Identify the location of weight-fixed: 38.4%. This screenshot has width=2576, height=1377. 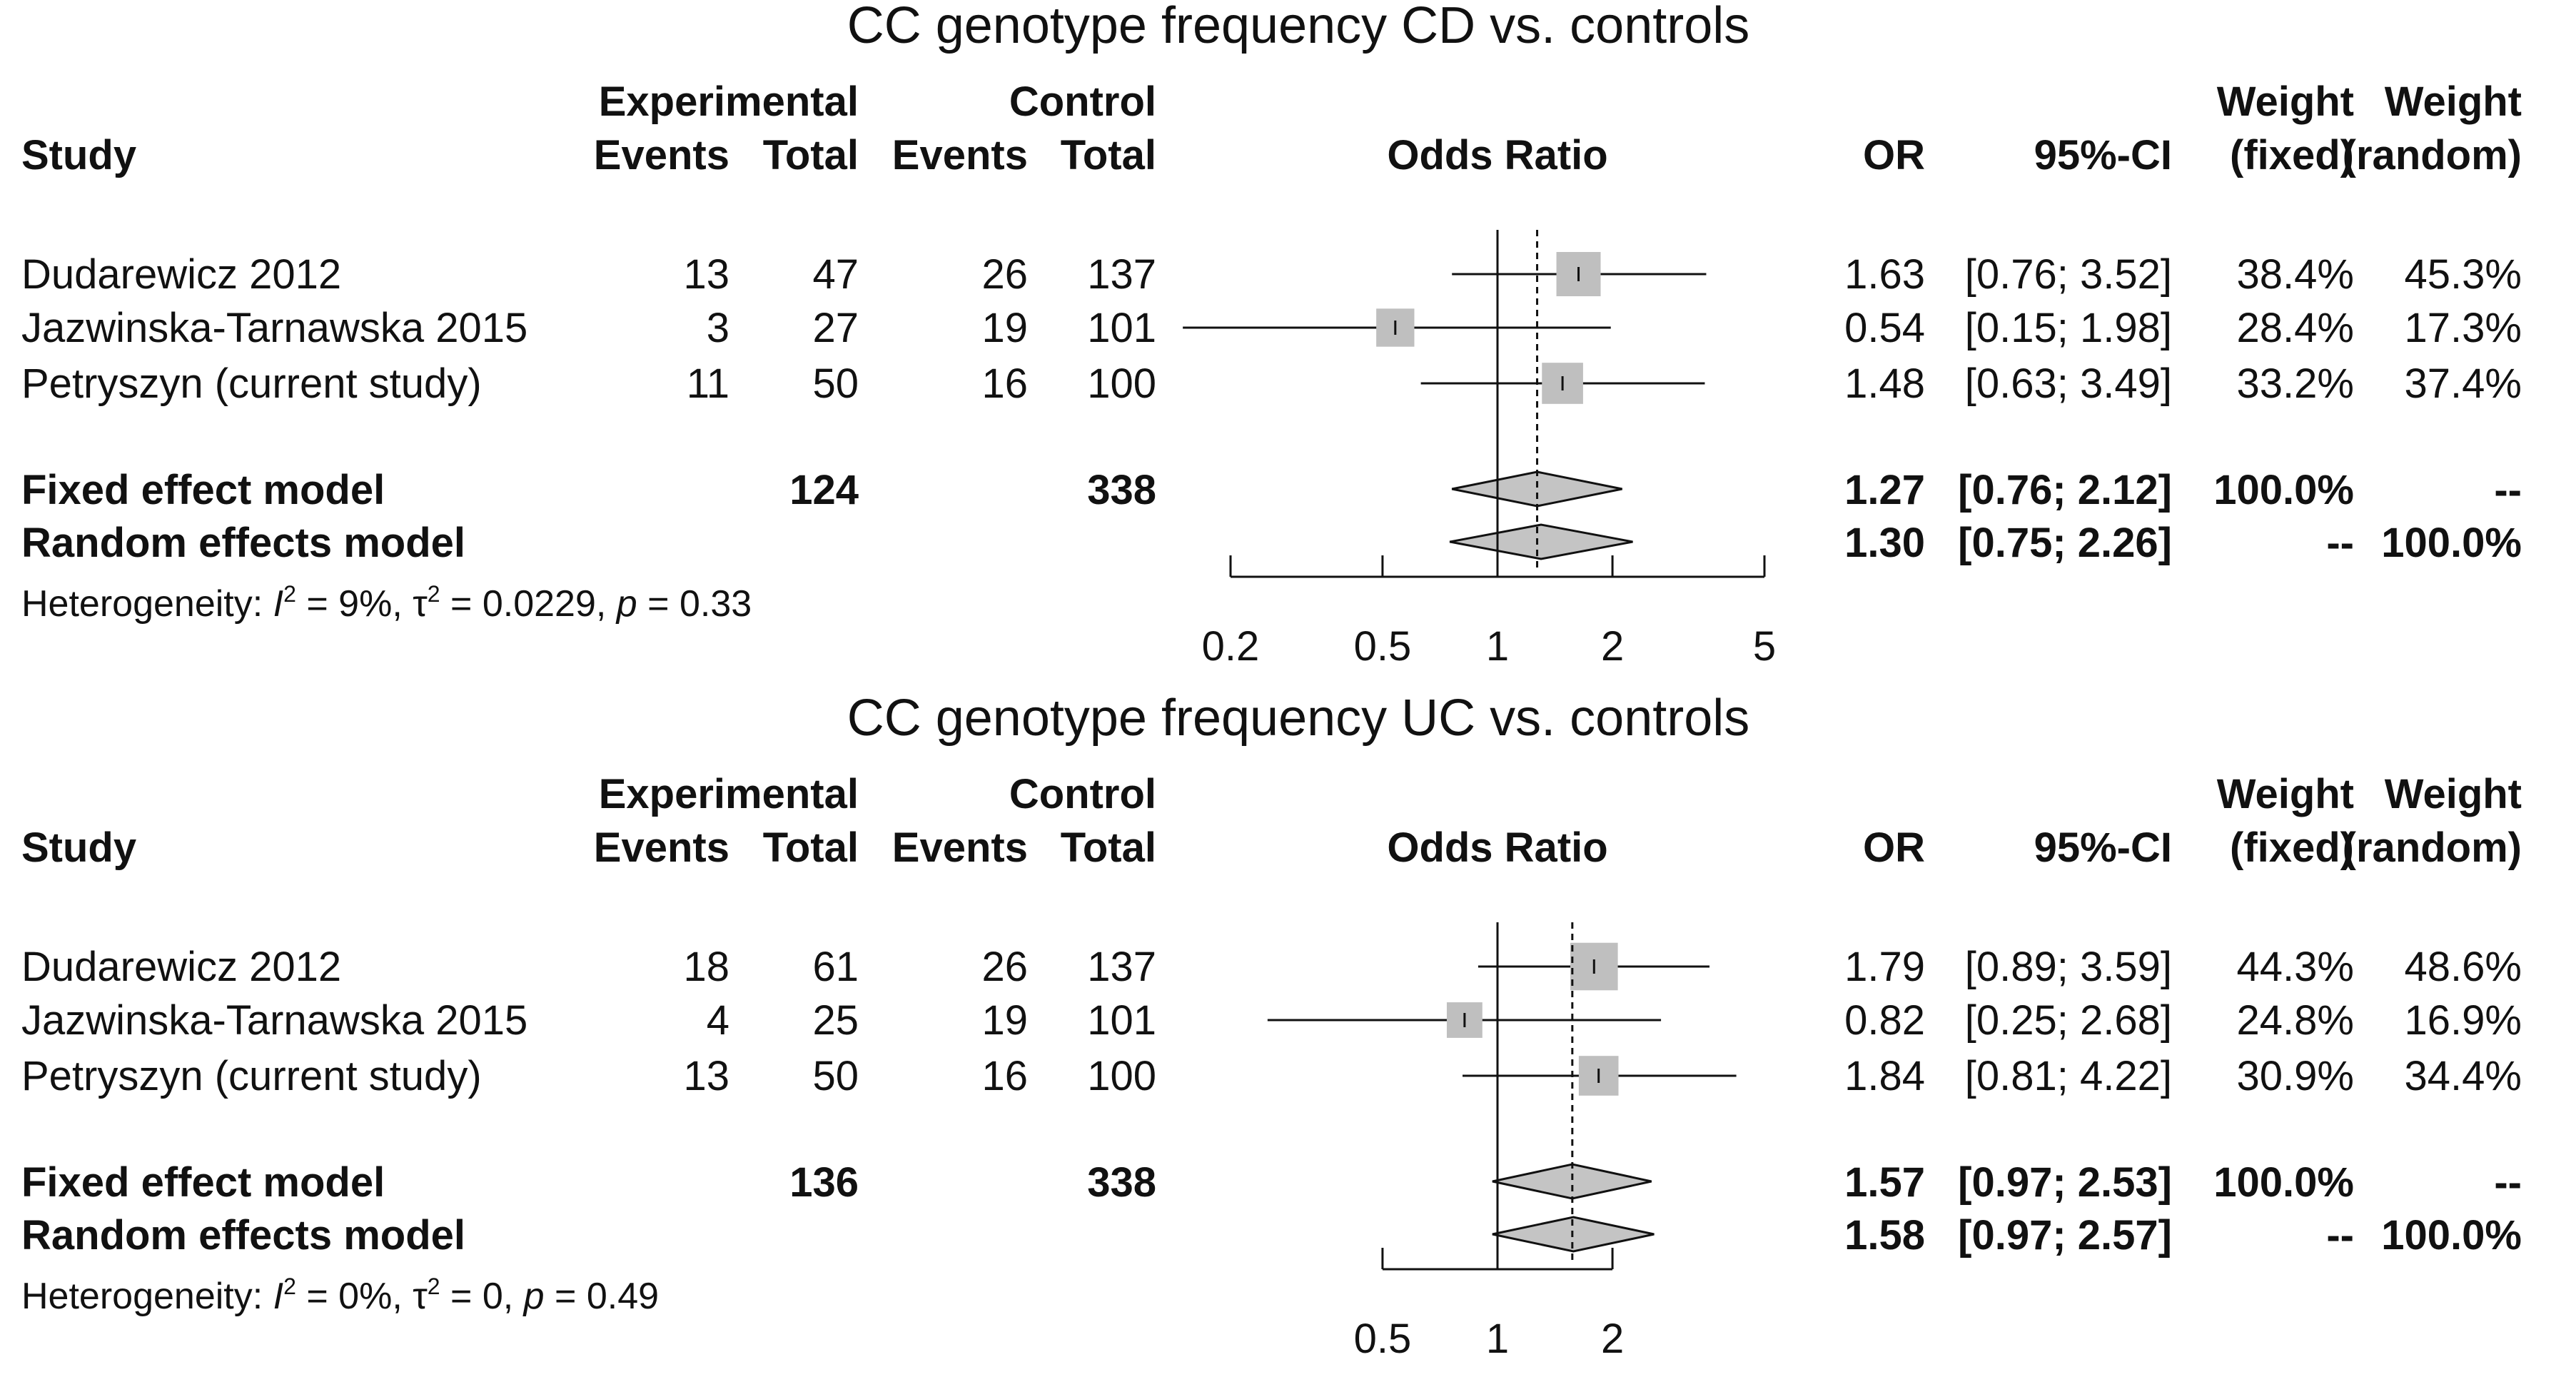
(2295, 275).